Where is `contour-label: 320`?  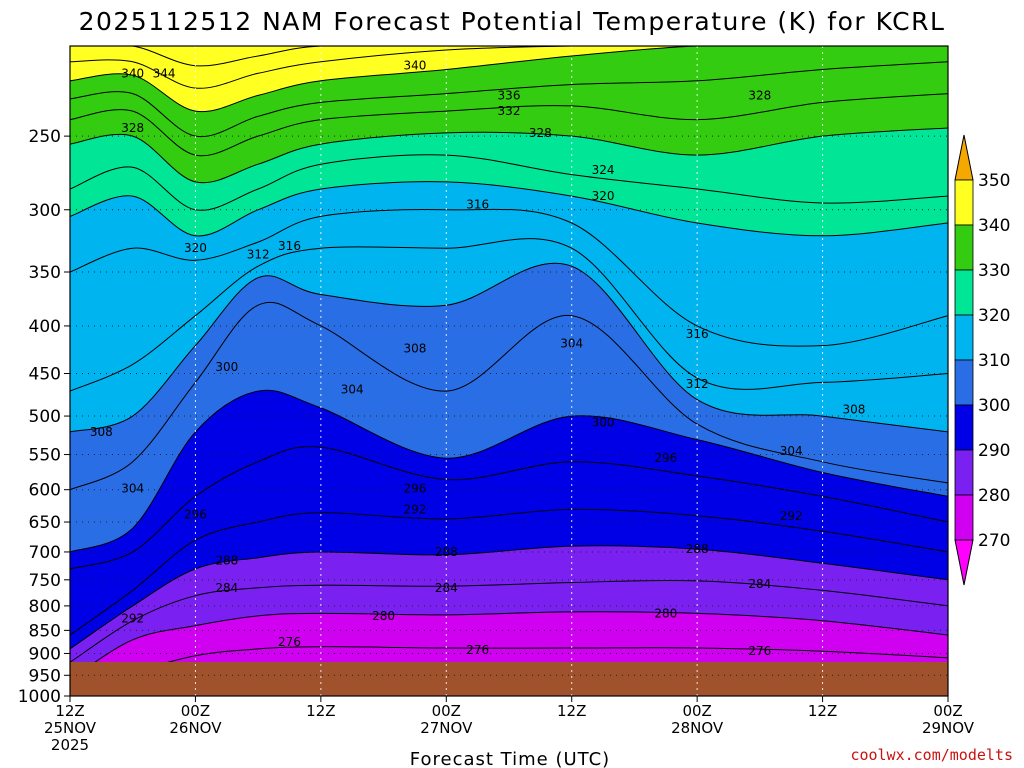
contour-label: 320 is located at coordinates (603, 196).